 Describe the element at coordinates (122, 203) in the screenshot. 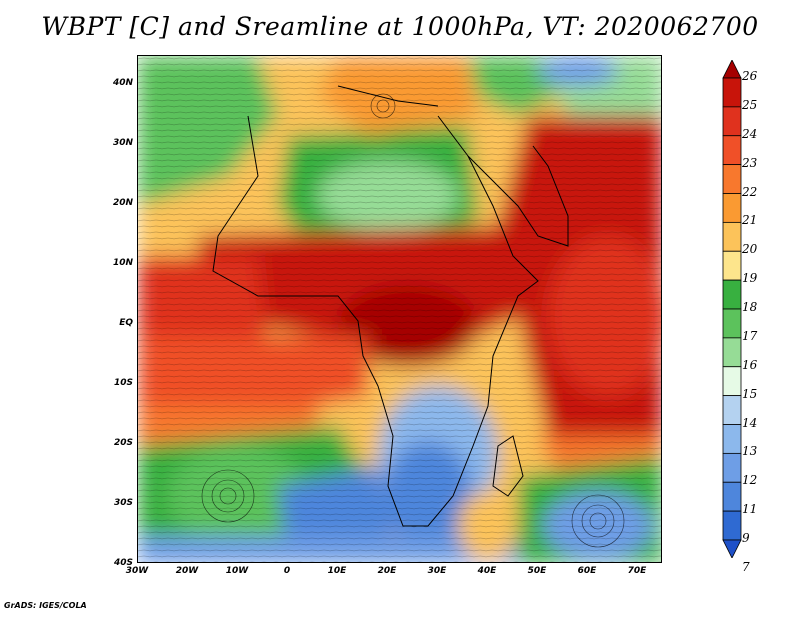

I see `lat-tick-label: 20N` at that location.